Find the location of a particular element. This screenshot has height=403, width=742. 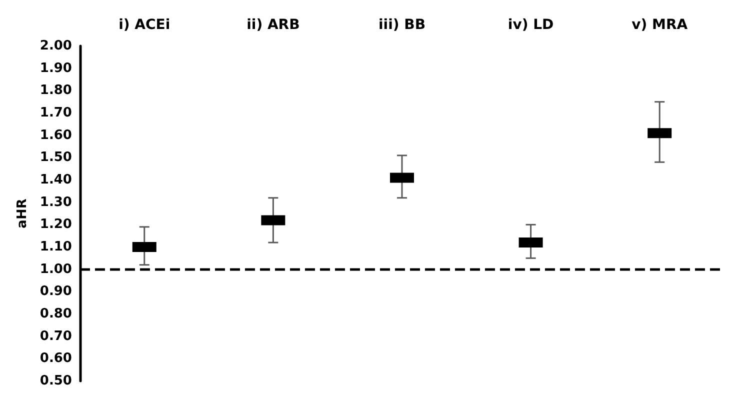

y-tick-label: 1.70 is located at coordinates (56, 113).